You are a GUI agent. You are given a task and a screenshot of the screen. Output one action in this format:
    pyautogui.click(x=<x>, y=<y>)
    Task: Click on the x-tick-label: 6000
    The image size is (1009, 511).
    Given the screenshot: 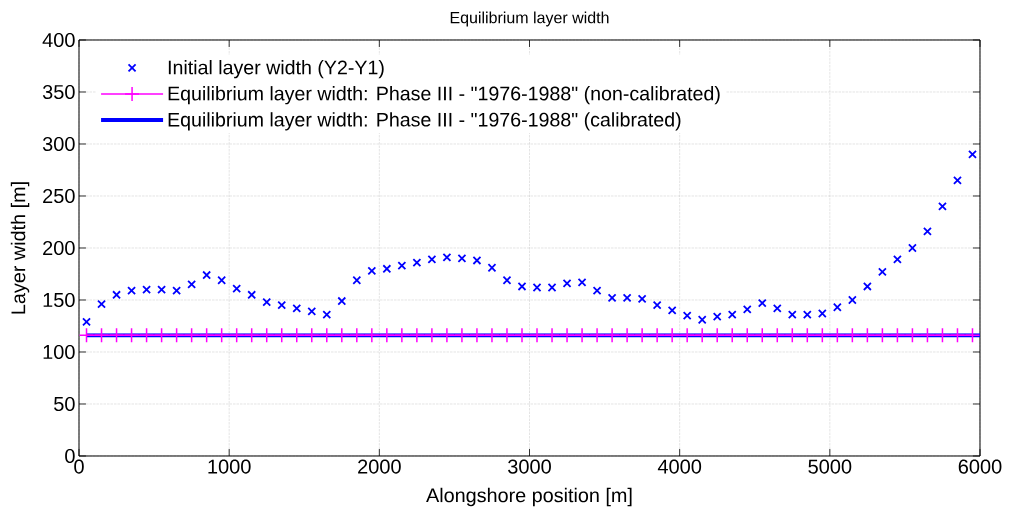 What is the action you would take?
    pyautogui.click(x=980, y=466)
    